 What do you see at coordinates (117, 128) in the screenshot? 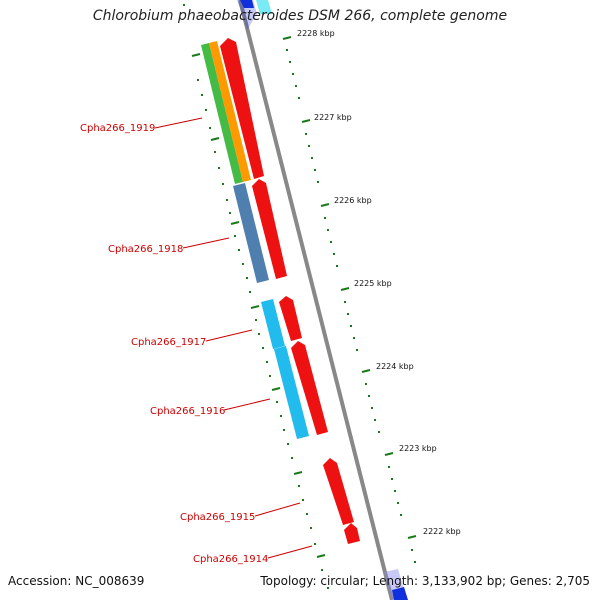
I see `gene-label-1919: Cpha266_1919` at bounding box center [117, 128].